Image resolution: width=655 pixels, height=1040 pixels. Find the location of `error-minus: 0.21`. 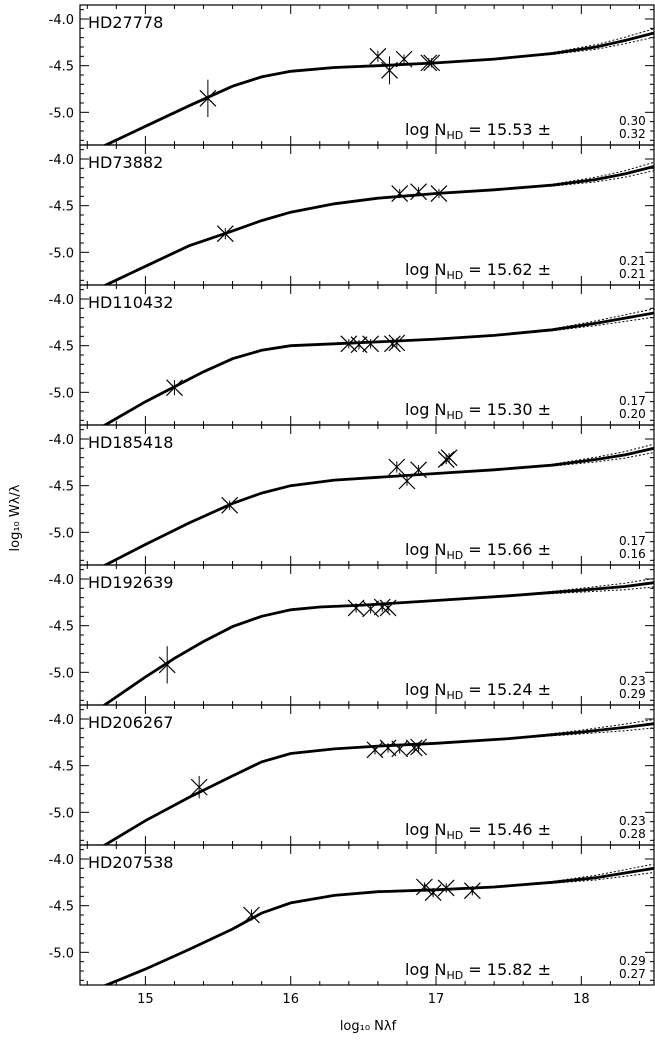

error-minus: 0.21 is located at coordinates (632, 274).